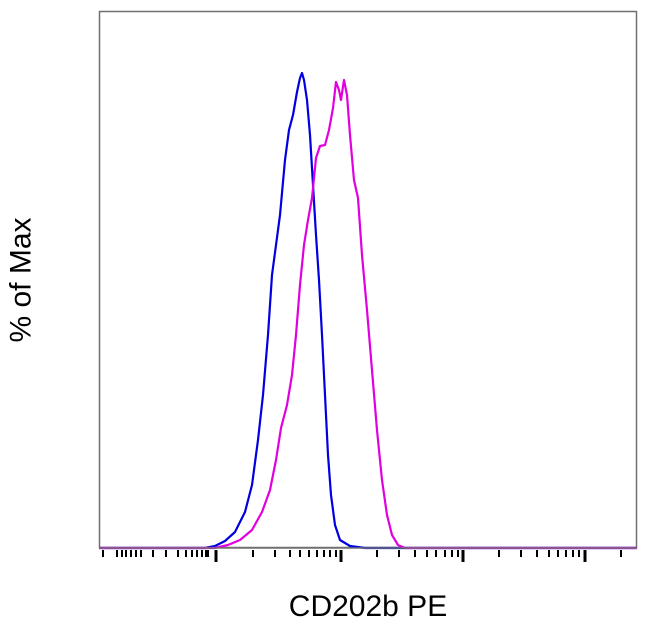  Describe the element at coordinates (368, 606) in the screenshot. I see `x-axis-label: CD202b PE` at that location.